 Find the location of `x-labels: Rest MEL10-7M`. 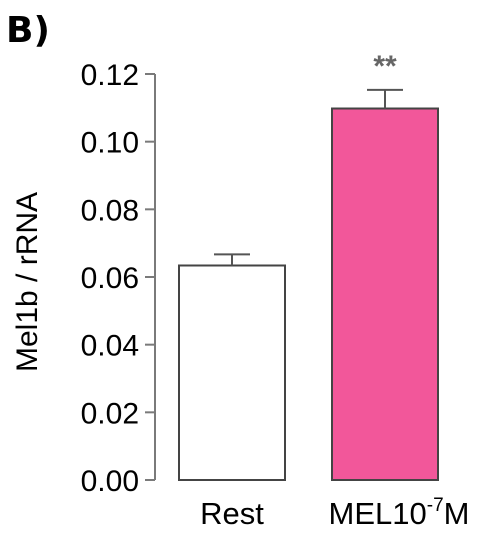

x-labels: Rest MEL10-7M is located at coordinates (334, 513).